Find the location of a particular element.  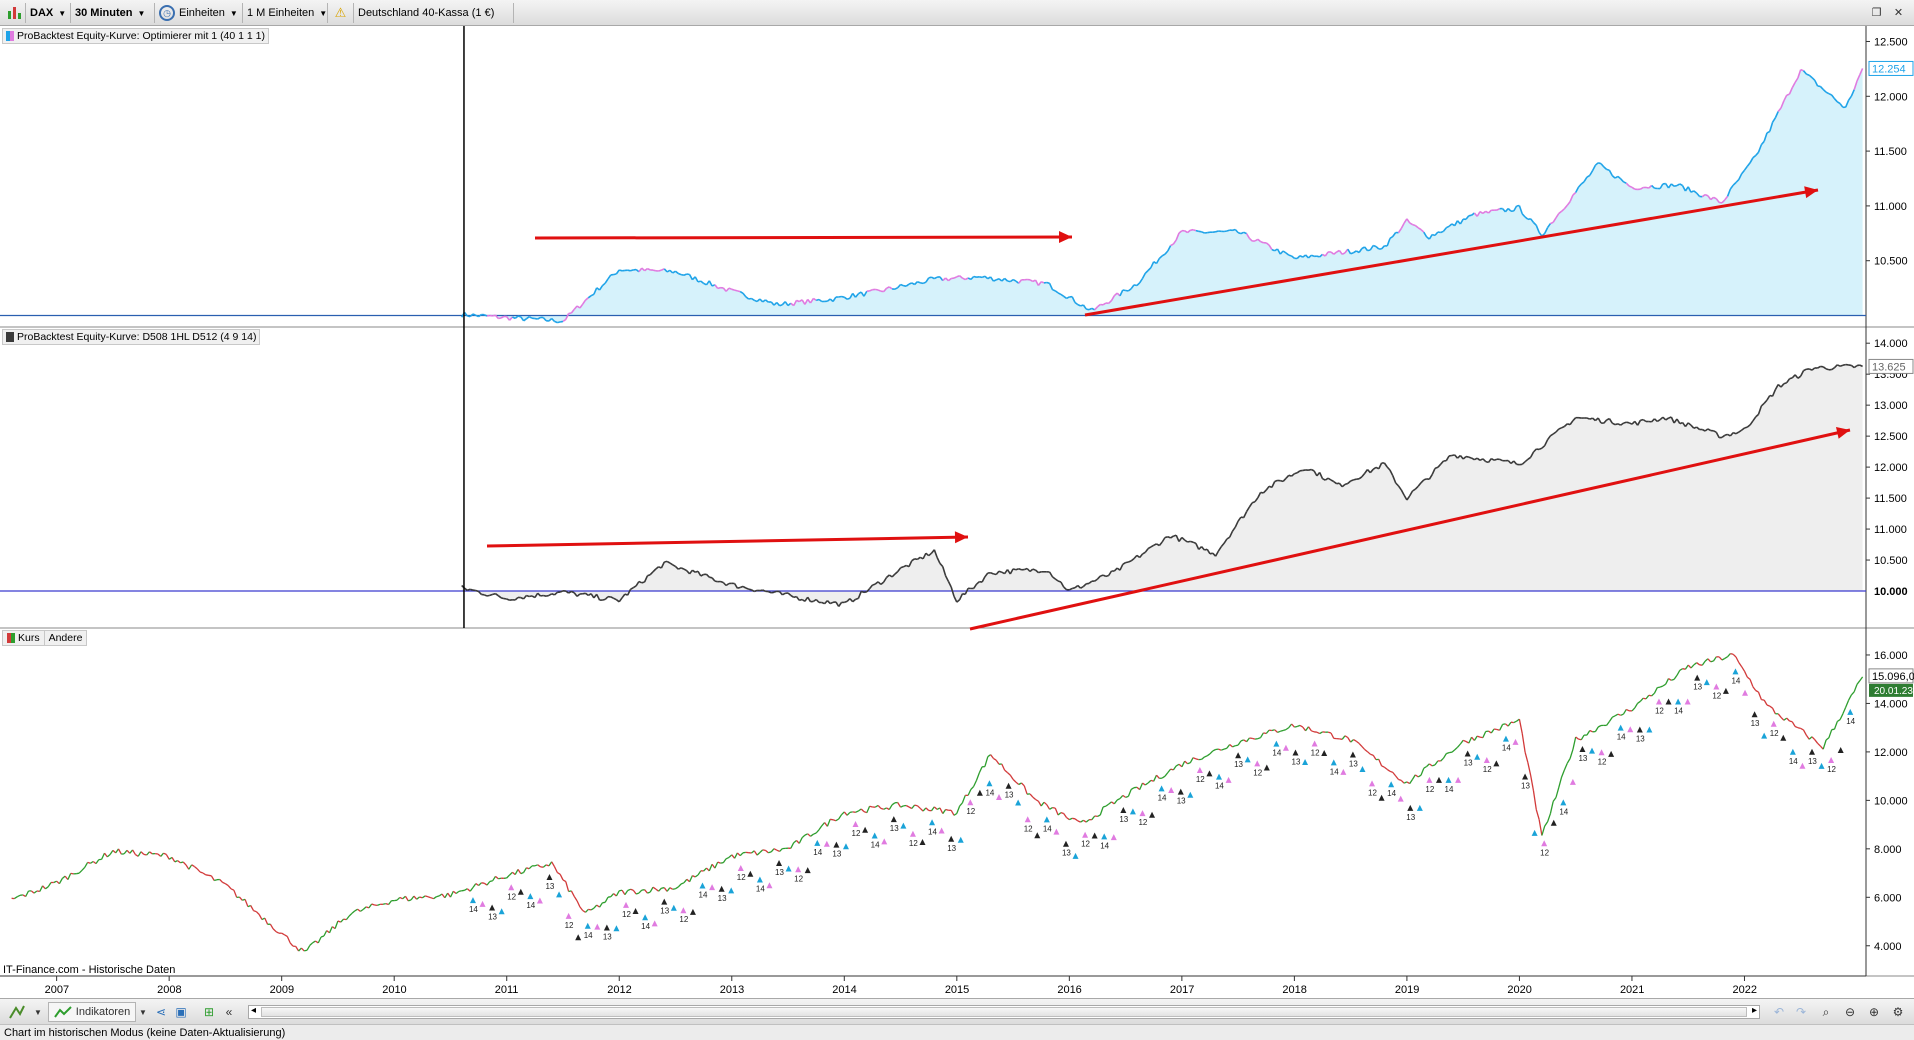

symbol-selector: DAX ▼ is located at coordinates (48, 13).